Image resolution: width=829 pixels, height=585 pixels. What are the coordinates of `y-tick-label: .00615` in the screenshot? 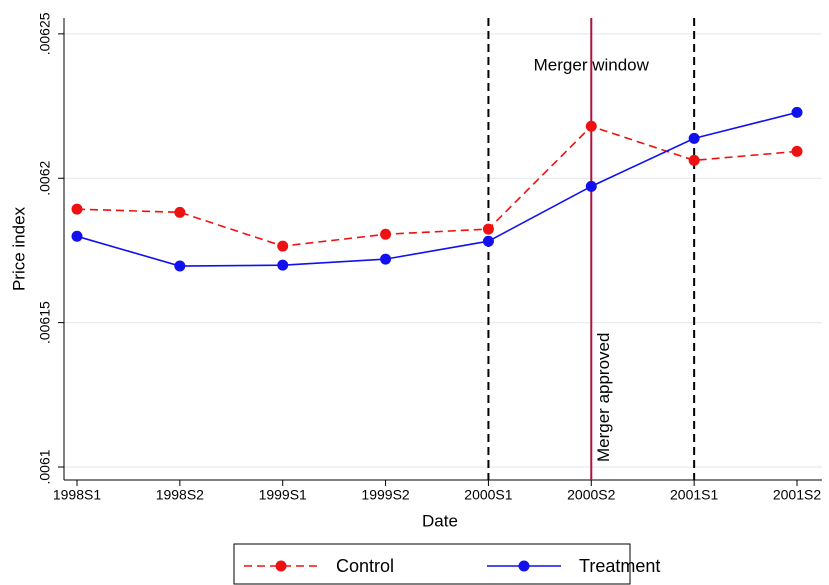 It's located at (45, 322).